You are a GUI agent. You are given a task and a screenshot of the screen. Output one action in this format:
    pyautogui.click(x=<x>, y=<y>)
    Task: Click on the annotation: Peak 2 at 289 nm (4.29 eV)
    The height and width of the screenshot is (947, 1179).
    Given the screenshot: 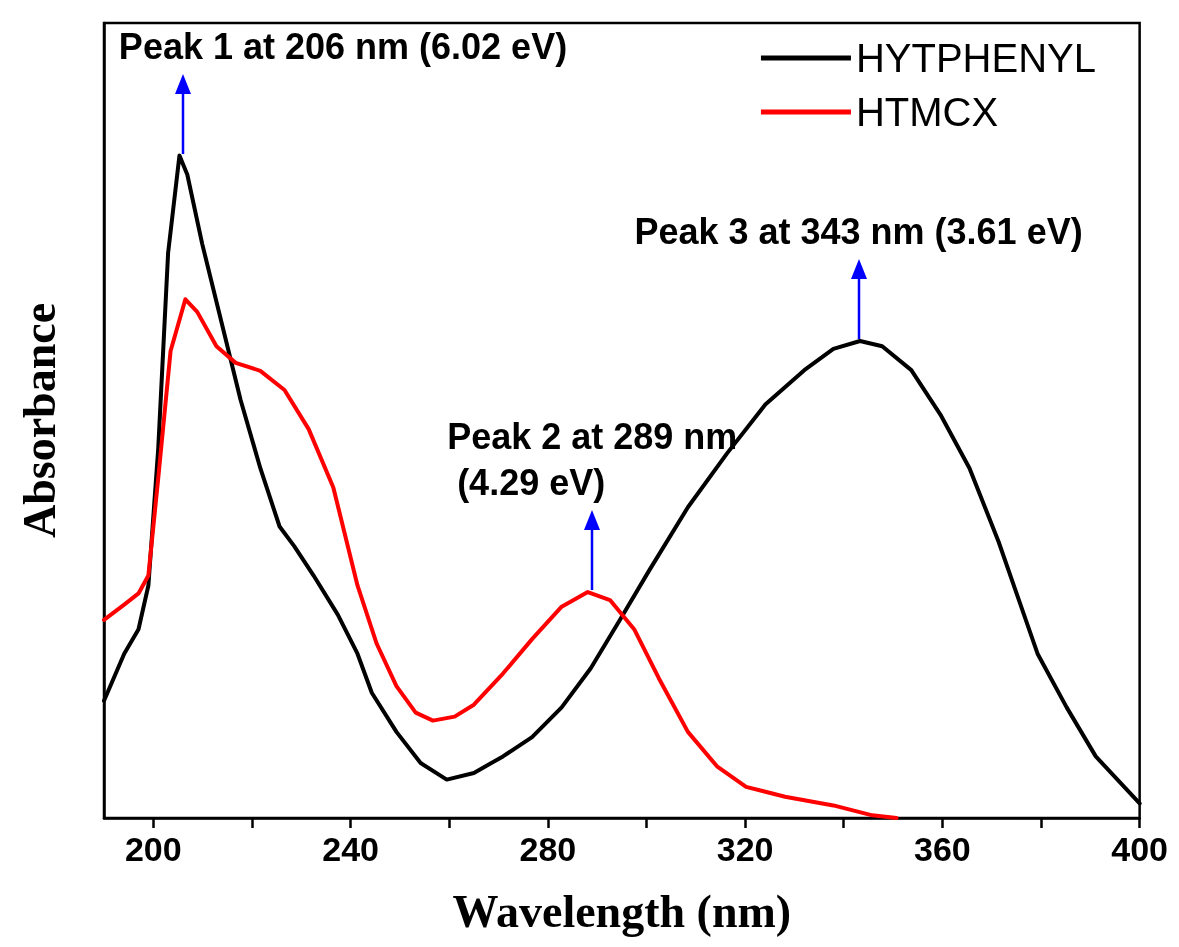 What is the action you would take?
    pyautogui.click(x=592, y=460)
    